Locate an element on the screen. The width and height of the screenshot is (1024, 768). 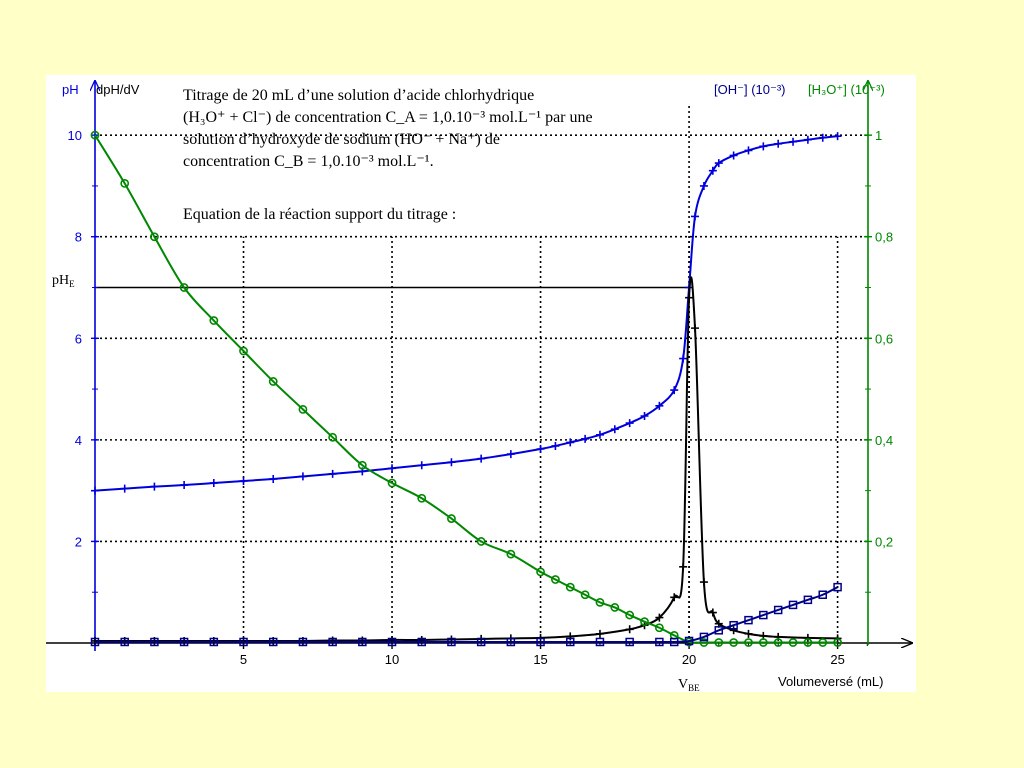
left-tick-label: 8 is located at coordinates (78, 237).